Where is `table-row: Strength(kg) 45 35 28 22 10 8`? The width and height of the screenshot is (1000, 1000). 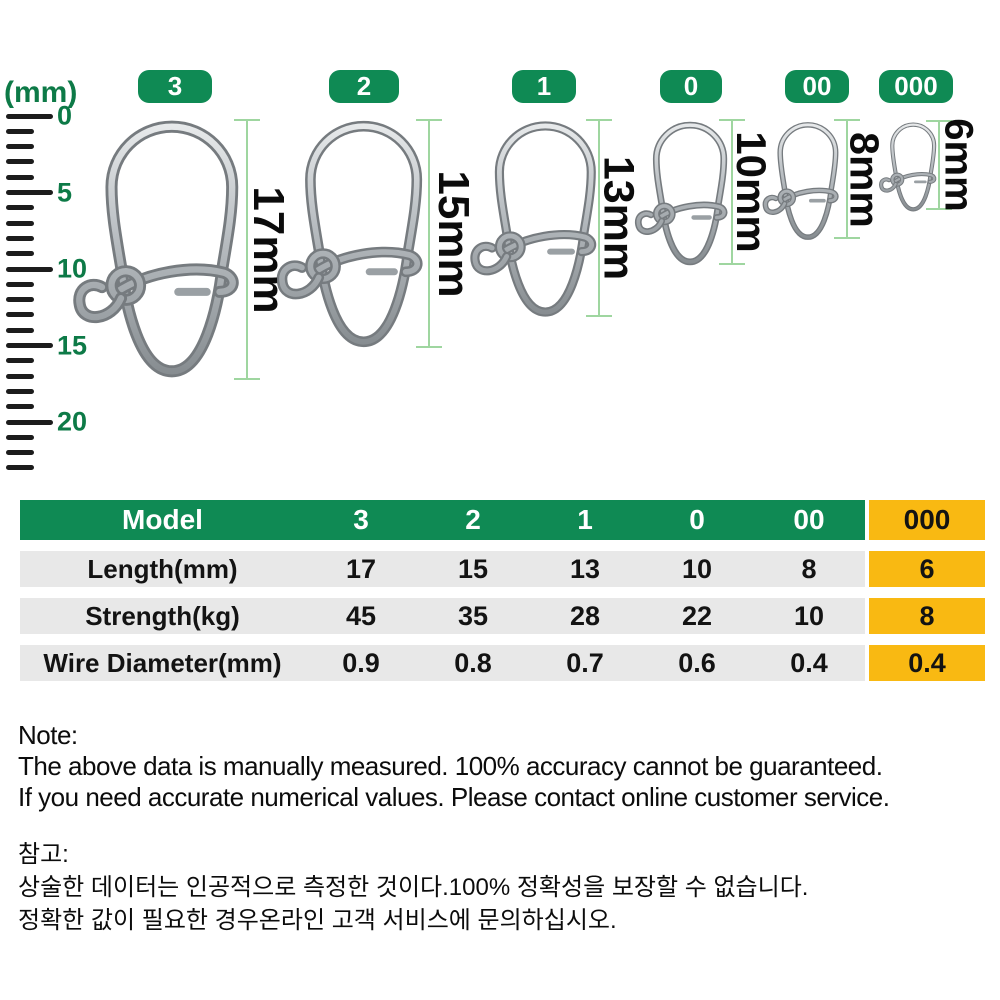 table-row: Strength(kg) 45 35 28 22 10 8 is located at coordinates (502, 616).